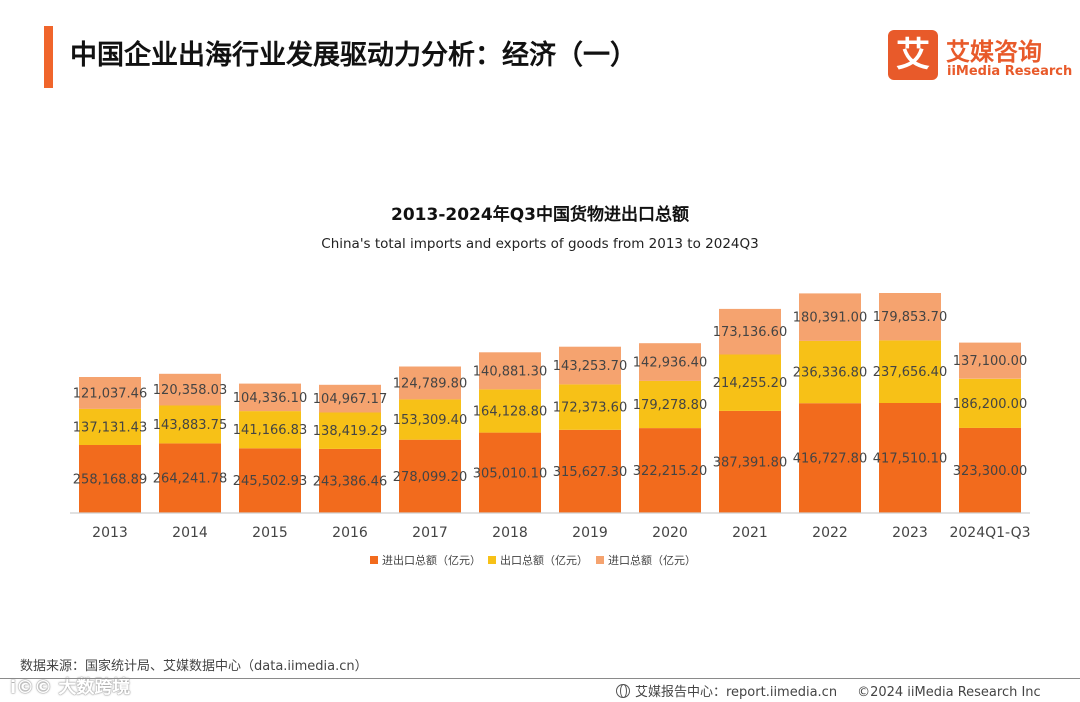 The height and width of the screenshot is (702, 1080). Describe the element at coordinates (353, 55) in the screenshot. I see `page-title: 中国企业出海行业发展驱动力分析：经济（一）` at that location.